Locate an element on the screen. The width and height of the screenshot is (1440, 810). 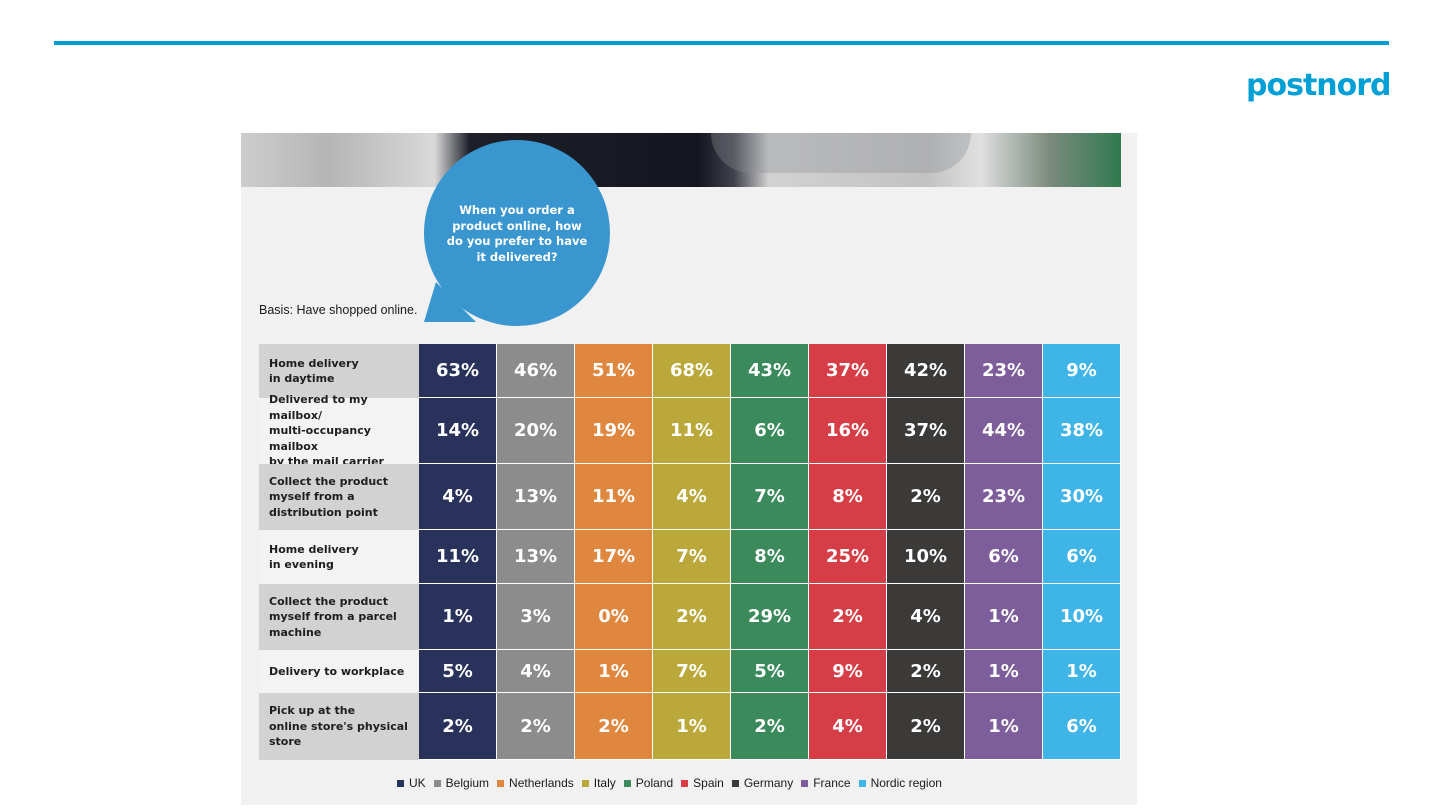
legend-label: UK is located at coordinates (417, 783).